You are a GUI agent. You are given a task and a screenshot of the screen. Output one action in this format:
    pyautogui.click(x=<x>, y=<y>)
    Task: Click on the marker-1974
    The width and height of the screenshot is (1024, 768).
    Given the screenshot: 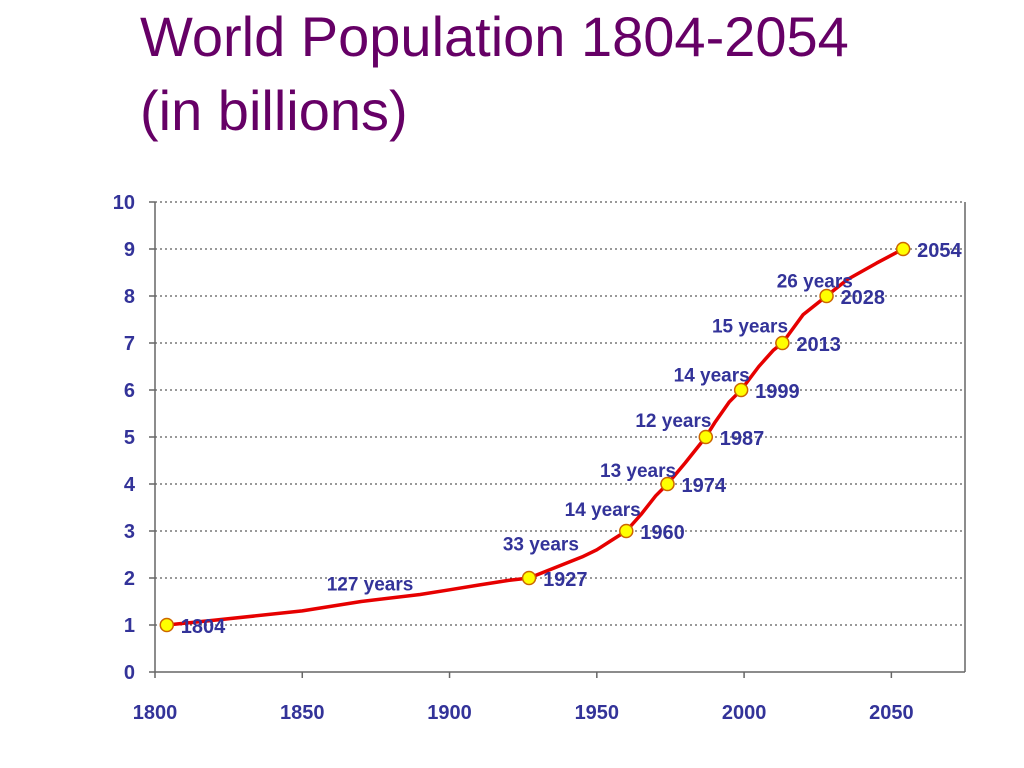 What is the action you would take?
    pyautogui.click(x=667, y=484)
    